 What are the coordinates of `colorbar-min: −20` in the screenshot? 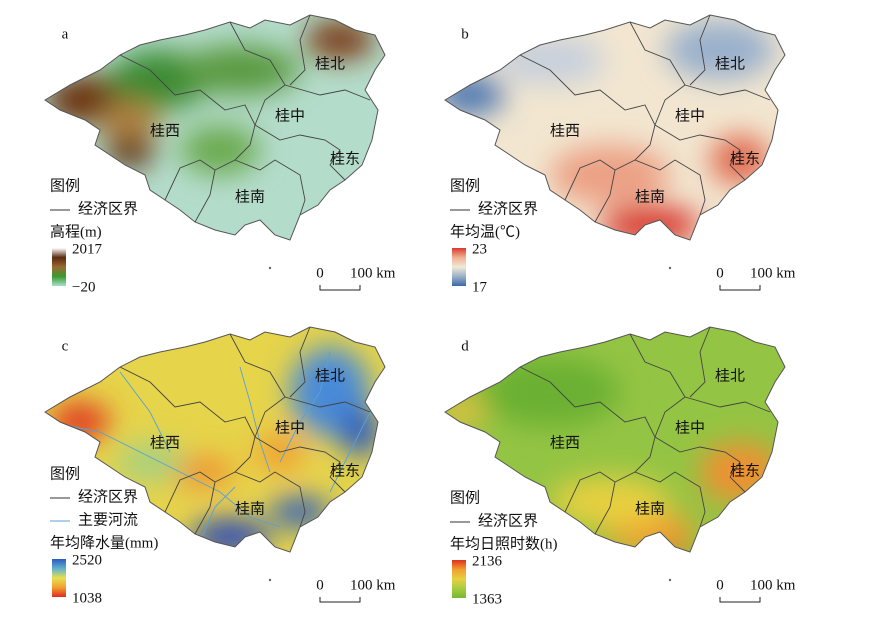 It's located at (83, 287).